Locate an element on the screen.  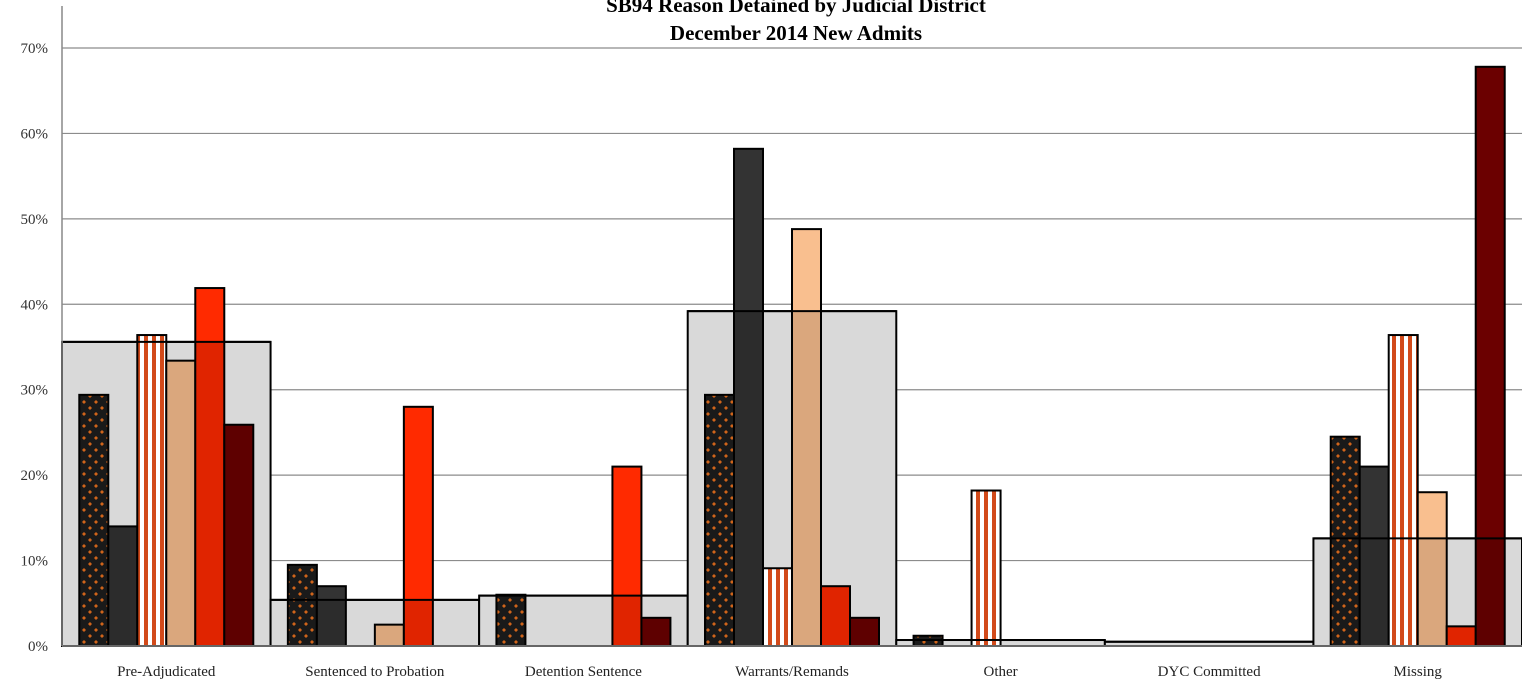
category-label: Missing is located at coordinates (1418, 672).